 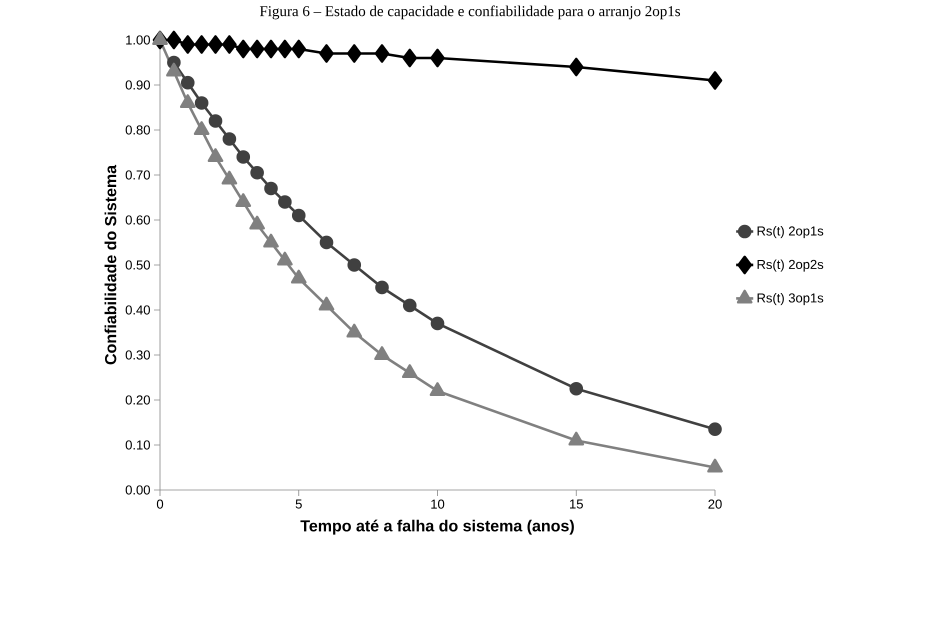 I want to click on y-tick-label: 0.30, so click(x=138, y=355).